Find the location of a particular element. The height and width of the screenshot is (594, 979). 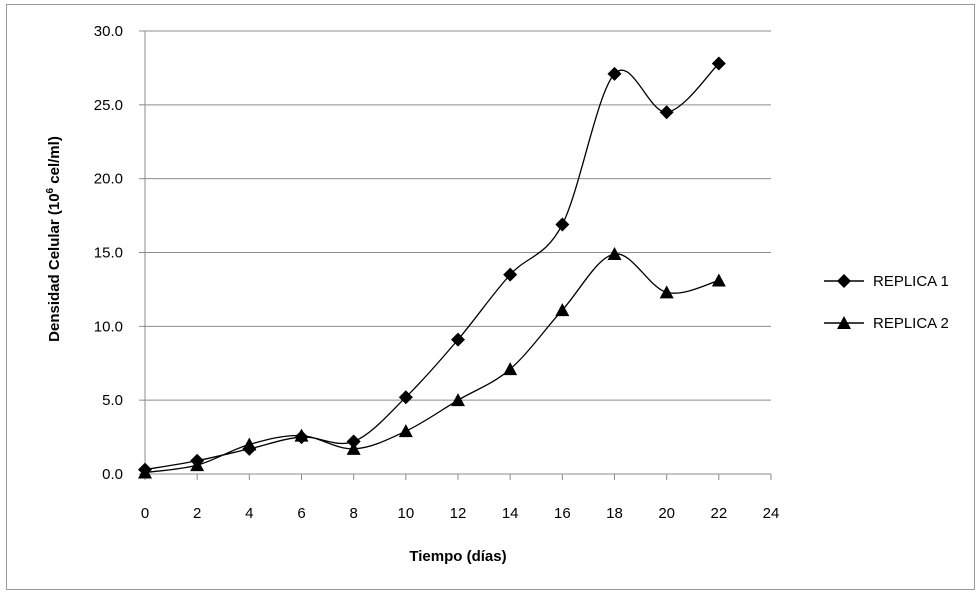

x-tick-label: 20 is located at coordinates (666, 513).